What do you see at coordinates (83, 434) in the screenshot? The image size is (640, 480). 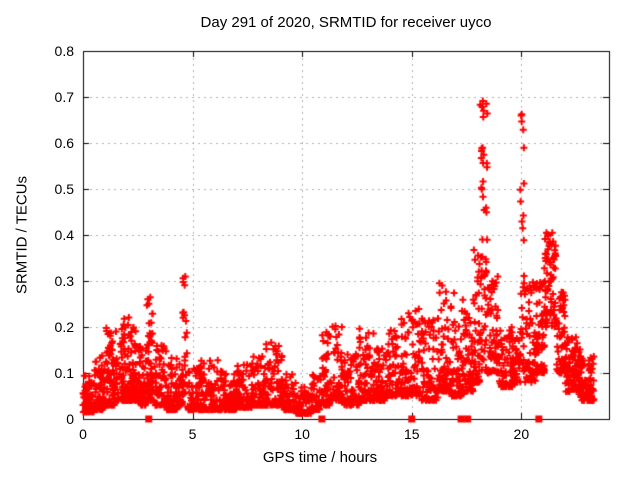 I see `x-tick-label: 0` at bounding box center [83, 434].